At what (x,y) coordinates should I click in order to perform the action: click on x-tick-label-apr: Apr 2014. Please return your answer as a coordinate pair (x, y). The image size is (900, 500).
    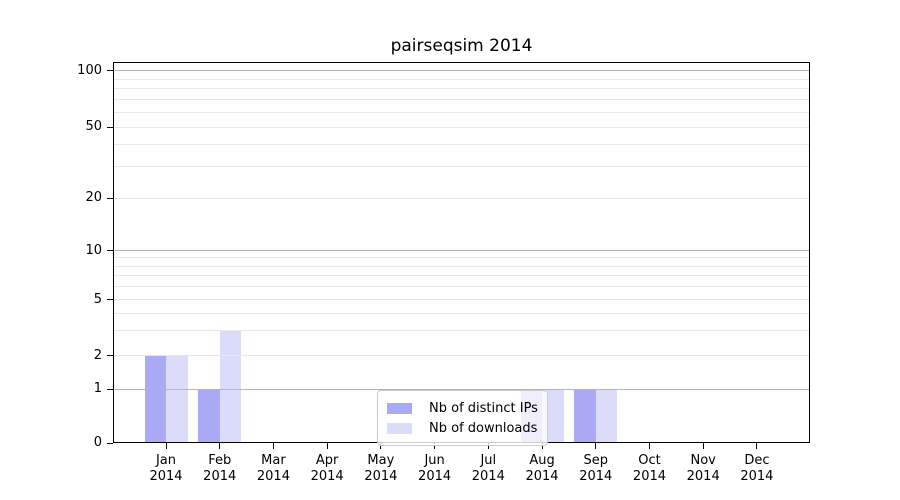
    Looking at the image, I should click on (327, 468).